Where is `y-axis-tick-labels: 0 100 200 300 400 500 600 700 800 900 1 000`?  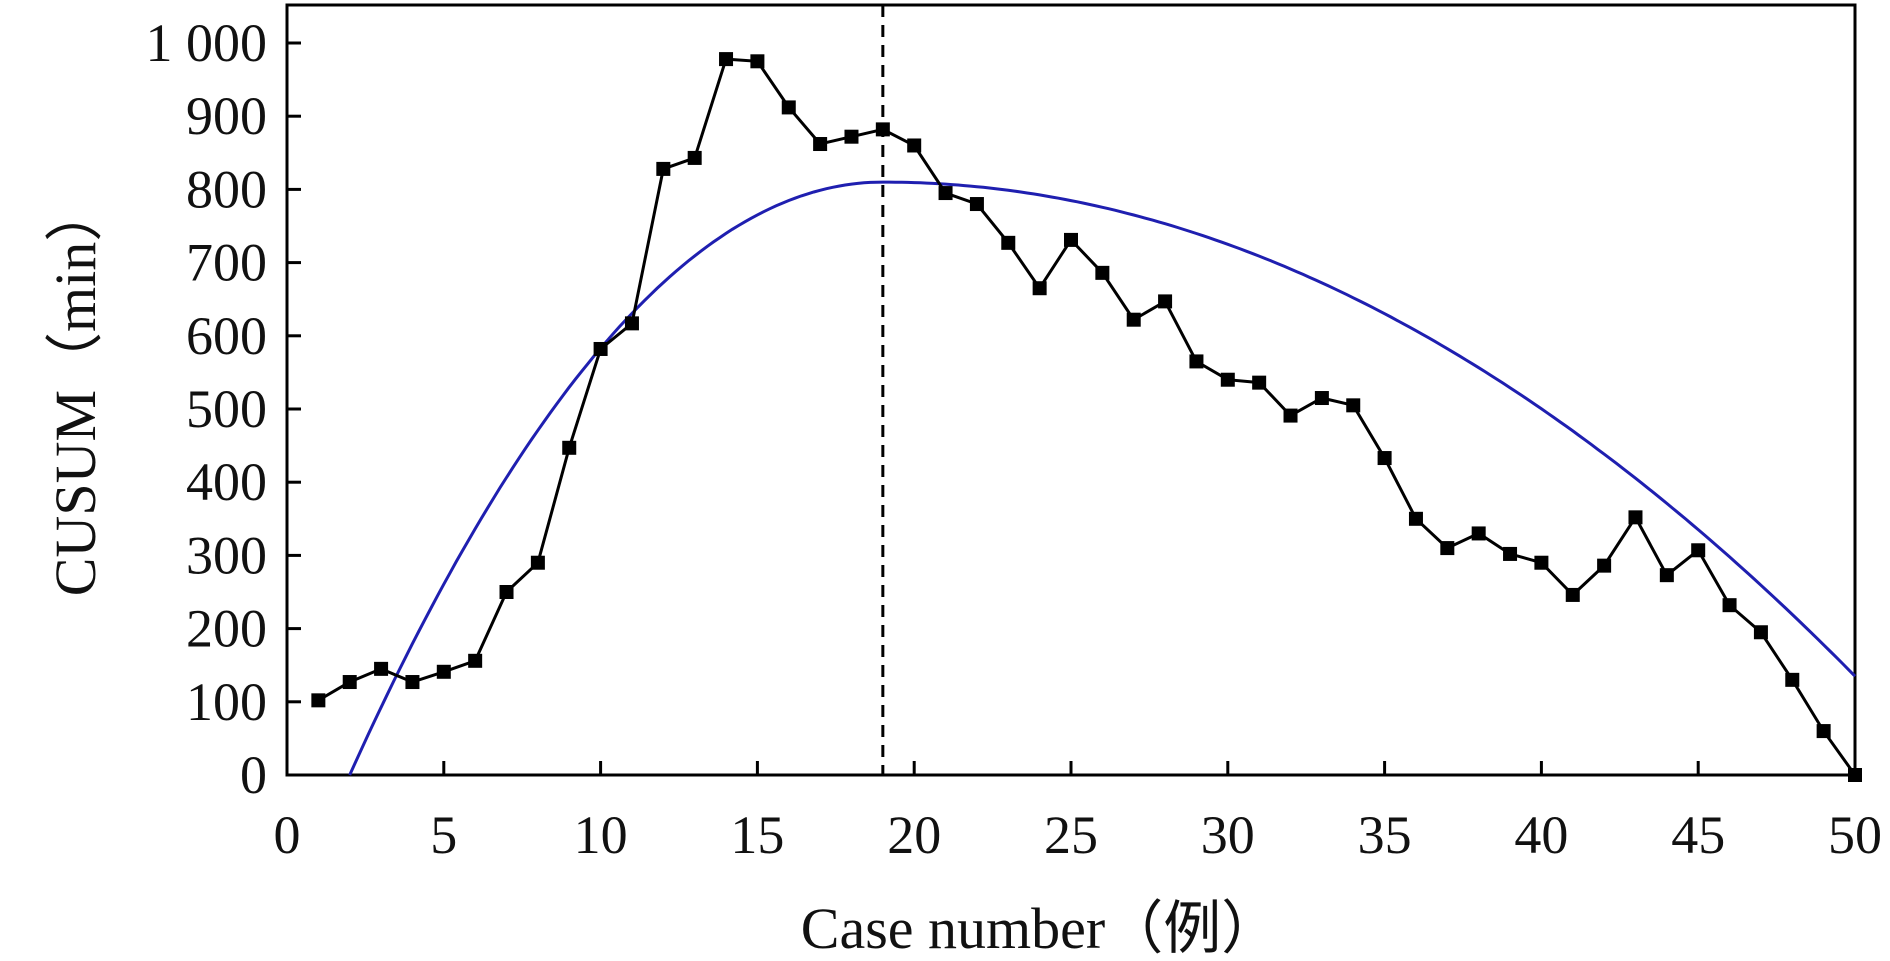
y-axis-tick-labels: 0 100 200 300 400 500 600 700 800 900 1 000 is located at coordinates (207, 409).